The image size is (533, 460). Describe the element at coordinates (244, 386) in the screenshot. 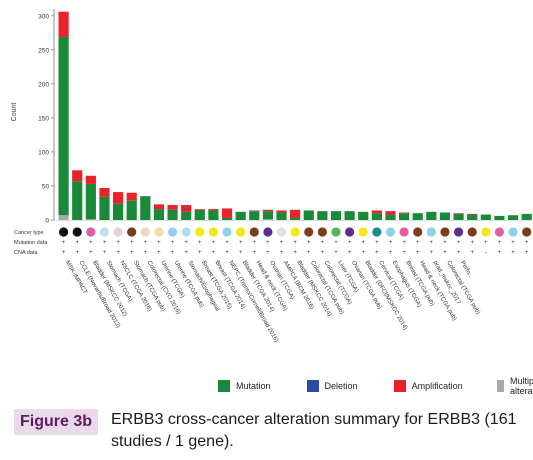

I see `legend-item-mutation: Mutation` at that location.